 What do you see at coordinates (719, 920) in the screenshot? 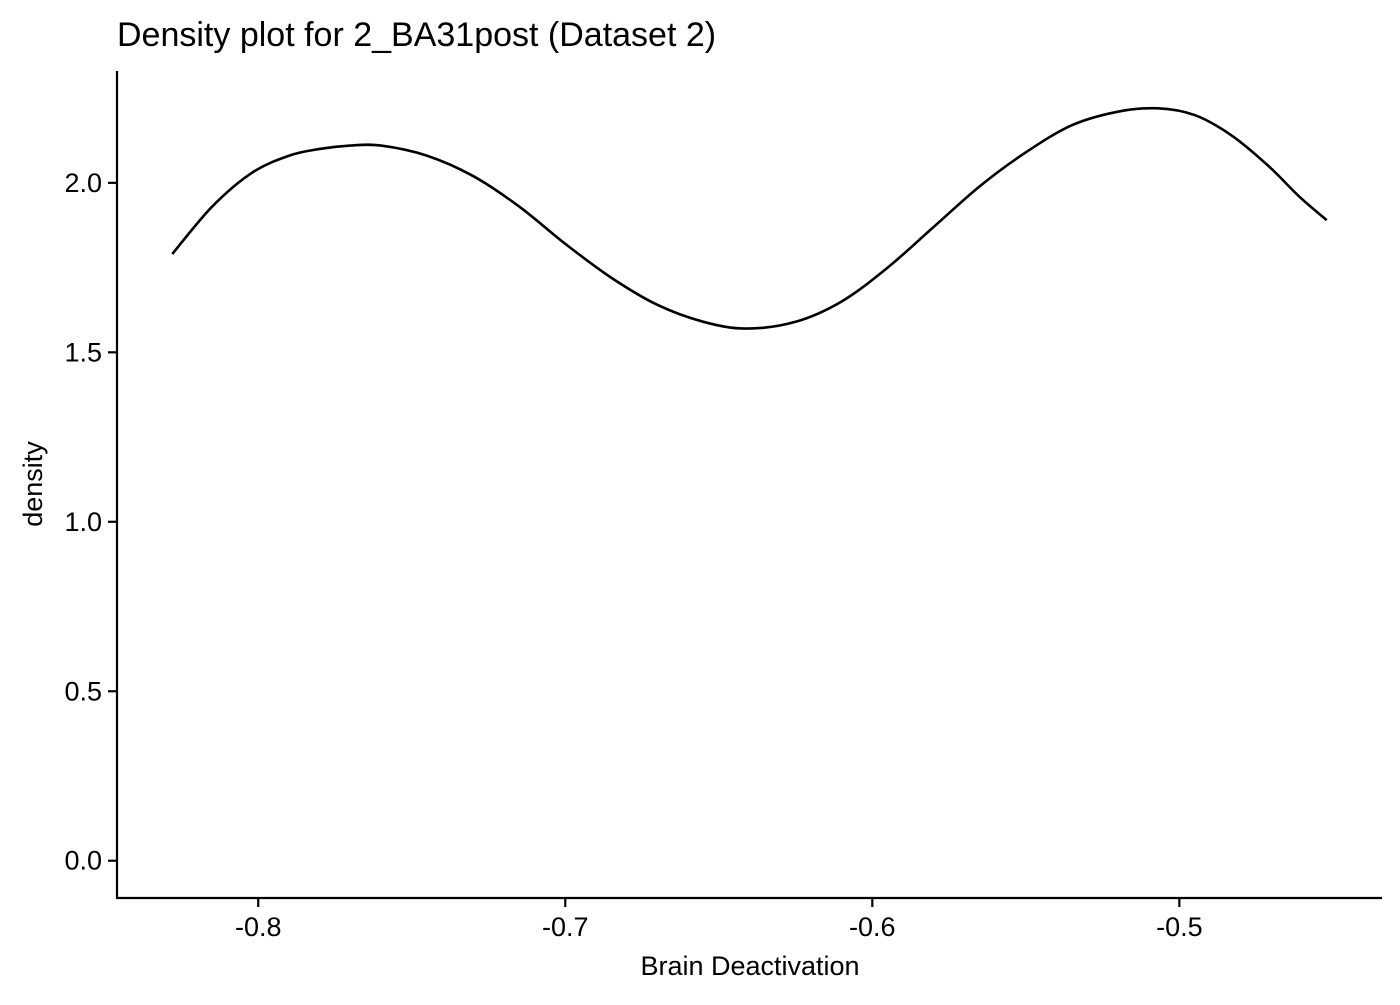
I see `x-axis-ticks: -0.8 -0.7 -0.6 -0.5` at bounding box center [719, 920].